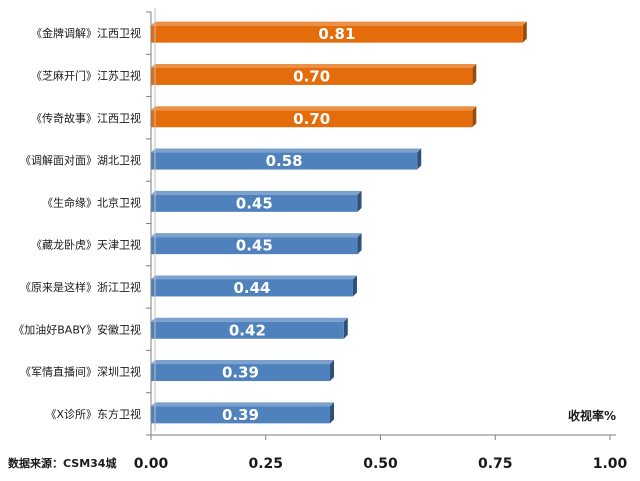 The height and width of the screenshot is (481, 640). What do you see at coordinates (77, 329) in the screenshot?
I see `category-label: 《加油好BABY》安徽卫视` at bounding box center [77, 329].